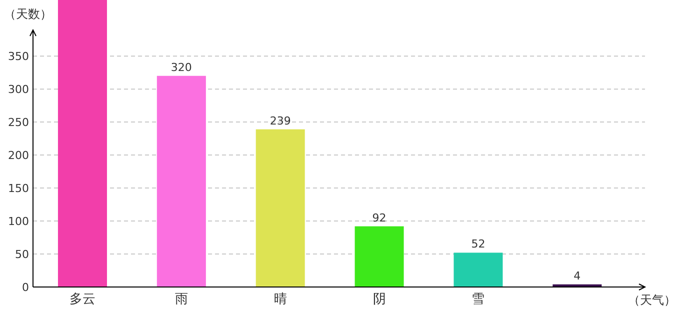 The height and width of the screenshot is (320, 680). What do you see at coordinates (18, 189) in the screenshot?
I see `ytick: 150` at bounding box center [18, 189].